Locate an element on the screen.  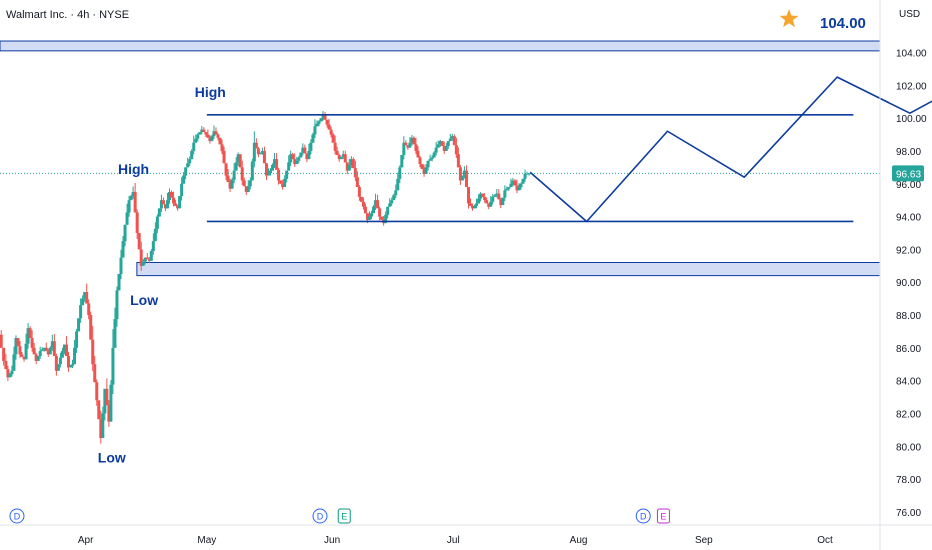
time-axis: Apr May Jun Jul Aug Sep Oct is located at coordinates (455, 540).